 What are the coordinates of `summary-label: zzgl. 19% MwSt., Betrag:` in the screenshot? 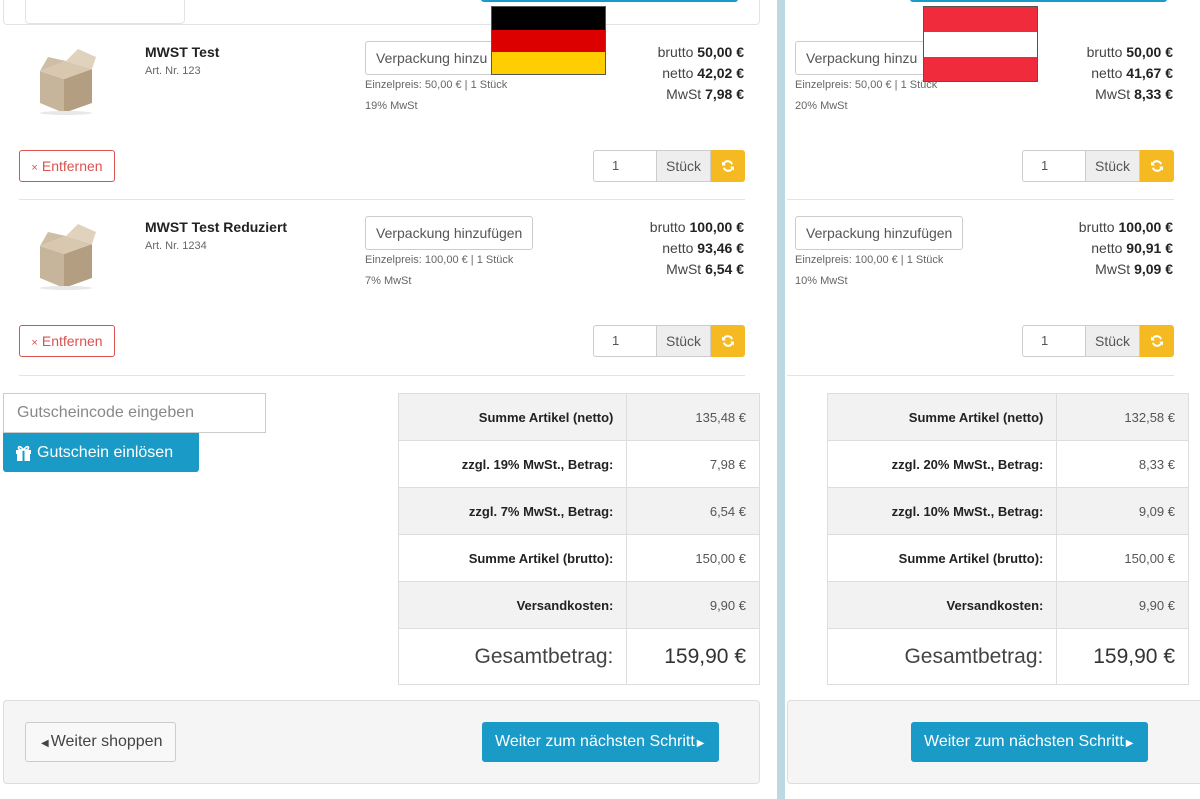 It's located at (512, 464).